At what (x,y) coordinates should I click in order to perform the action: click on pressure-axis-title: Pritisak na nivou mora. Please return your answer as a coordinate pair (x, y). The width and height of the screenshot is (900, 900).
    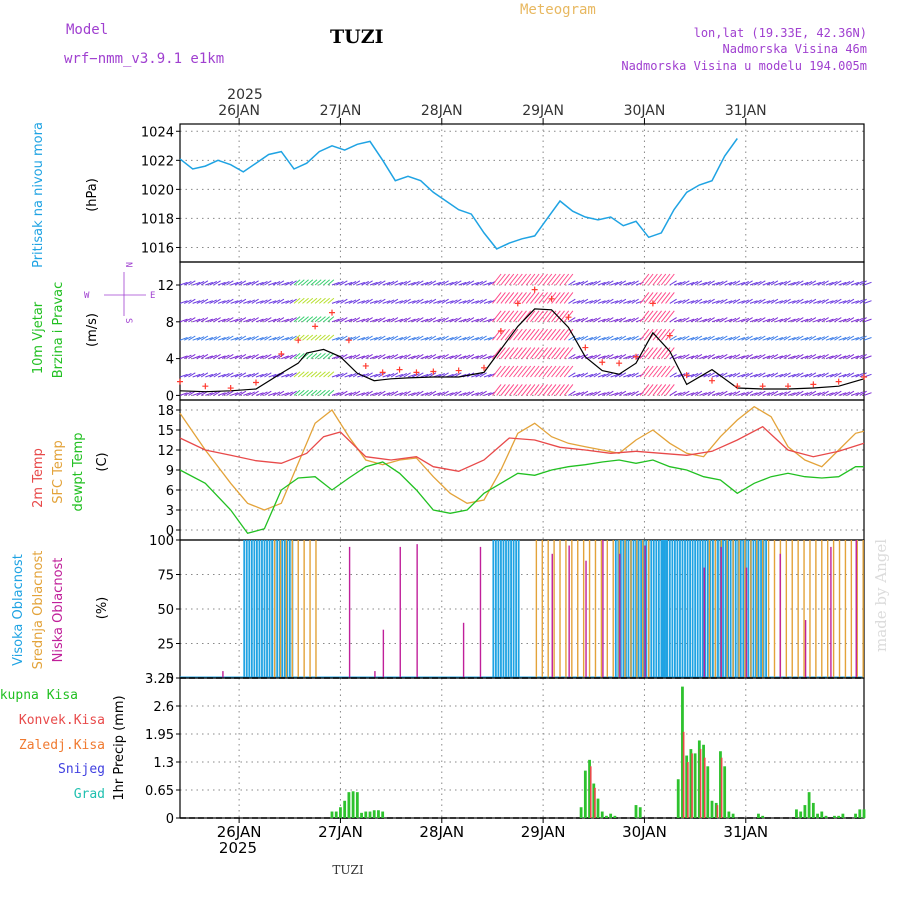
    Looking at the image, I should click on (38, 195).